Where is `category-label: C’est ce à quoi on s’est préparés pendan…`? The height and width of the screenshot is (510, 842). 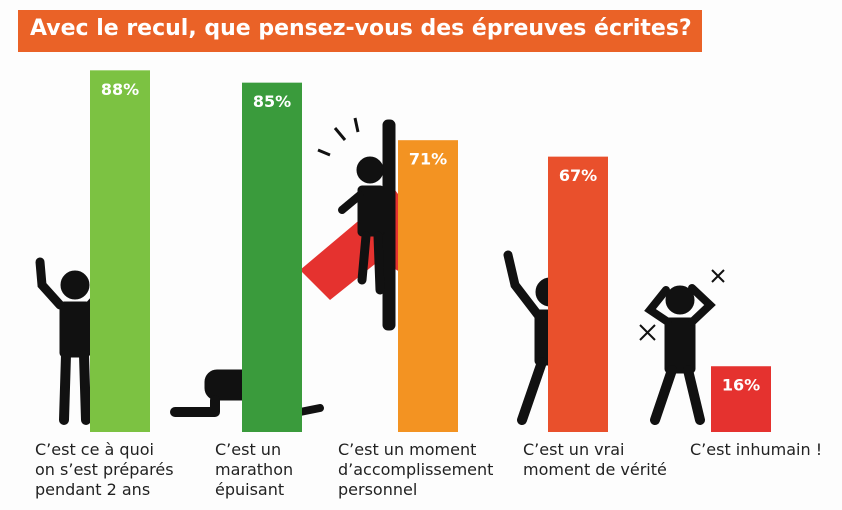
category-label: C’est ce à quoi on s’est préparés pendan… is located at coordinates (104, 469).